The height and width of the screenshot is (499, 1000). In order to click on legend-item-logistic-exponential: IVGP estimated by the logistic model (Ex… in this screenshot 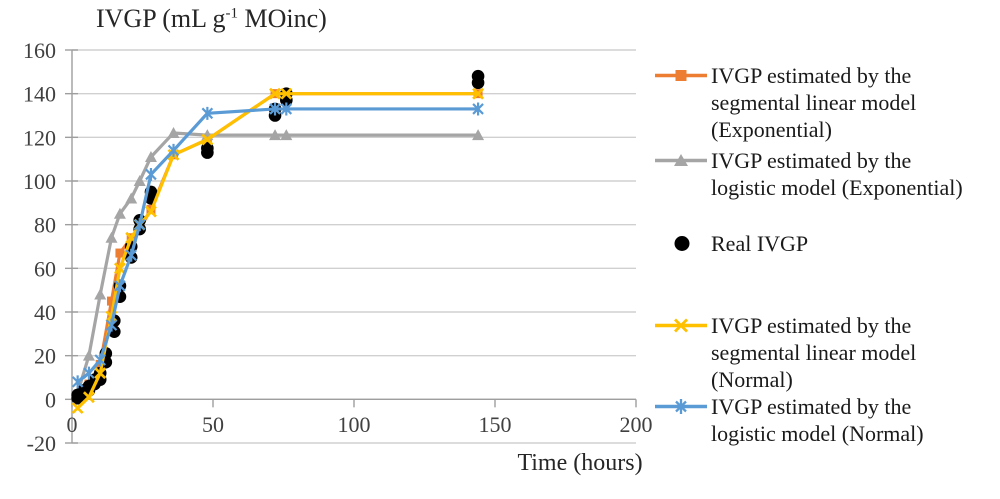, I will do `click(825, 174)`.